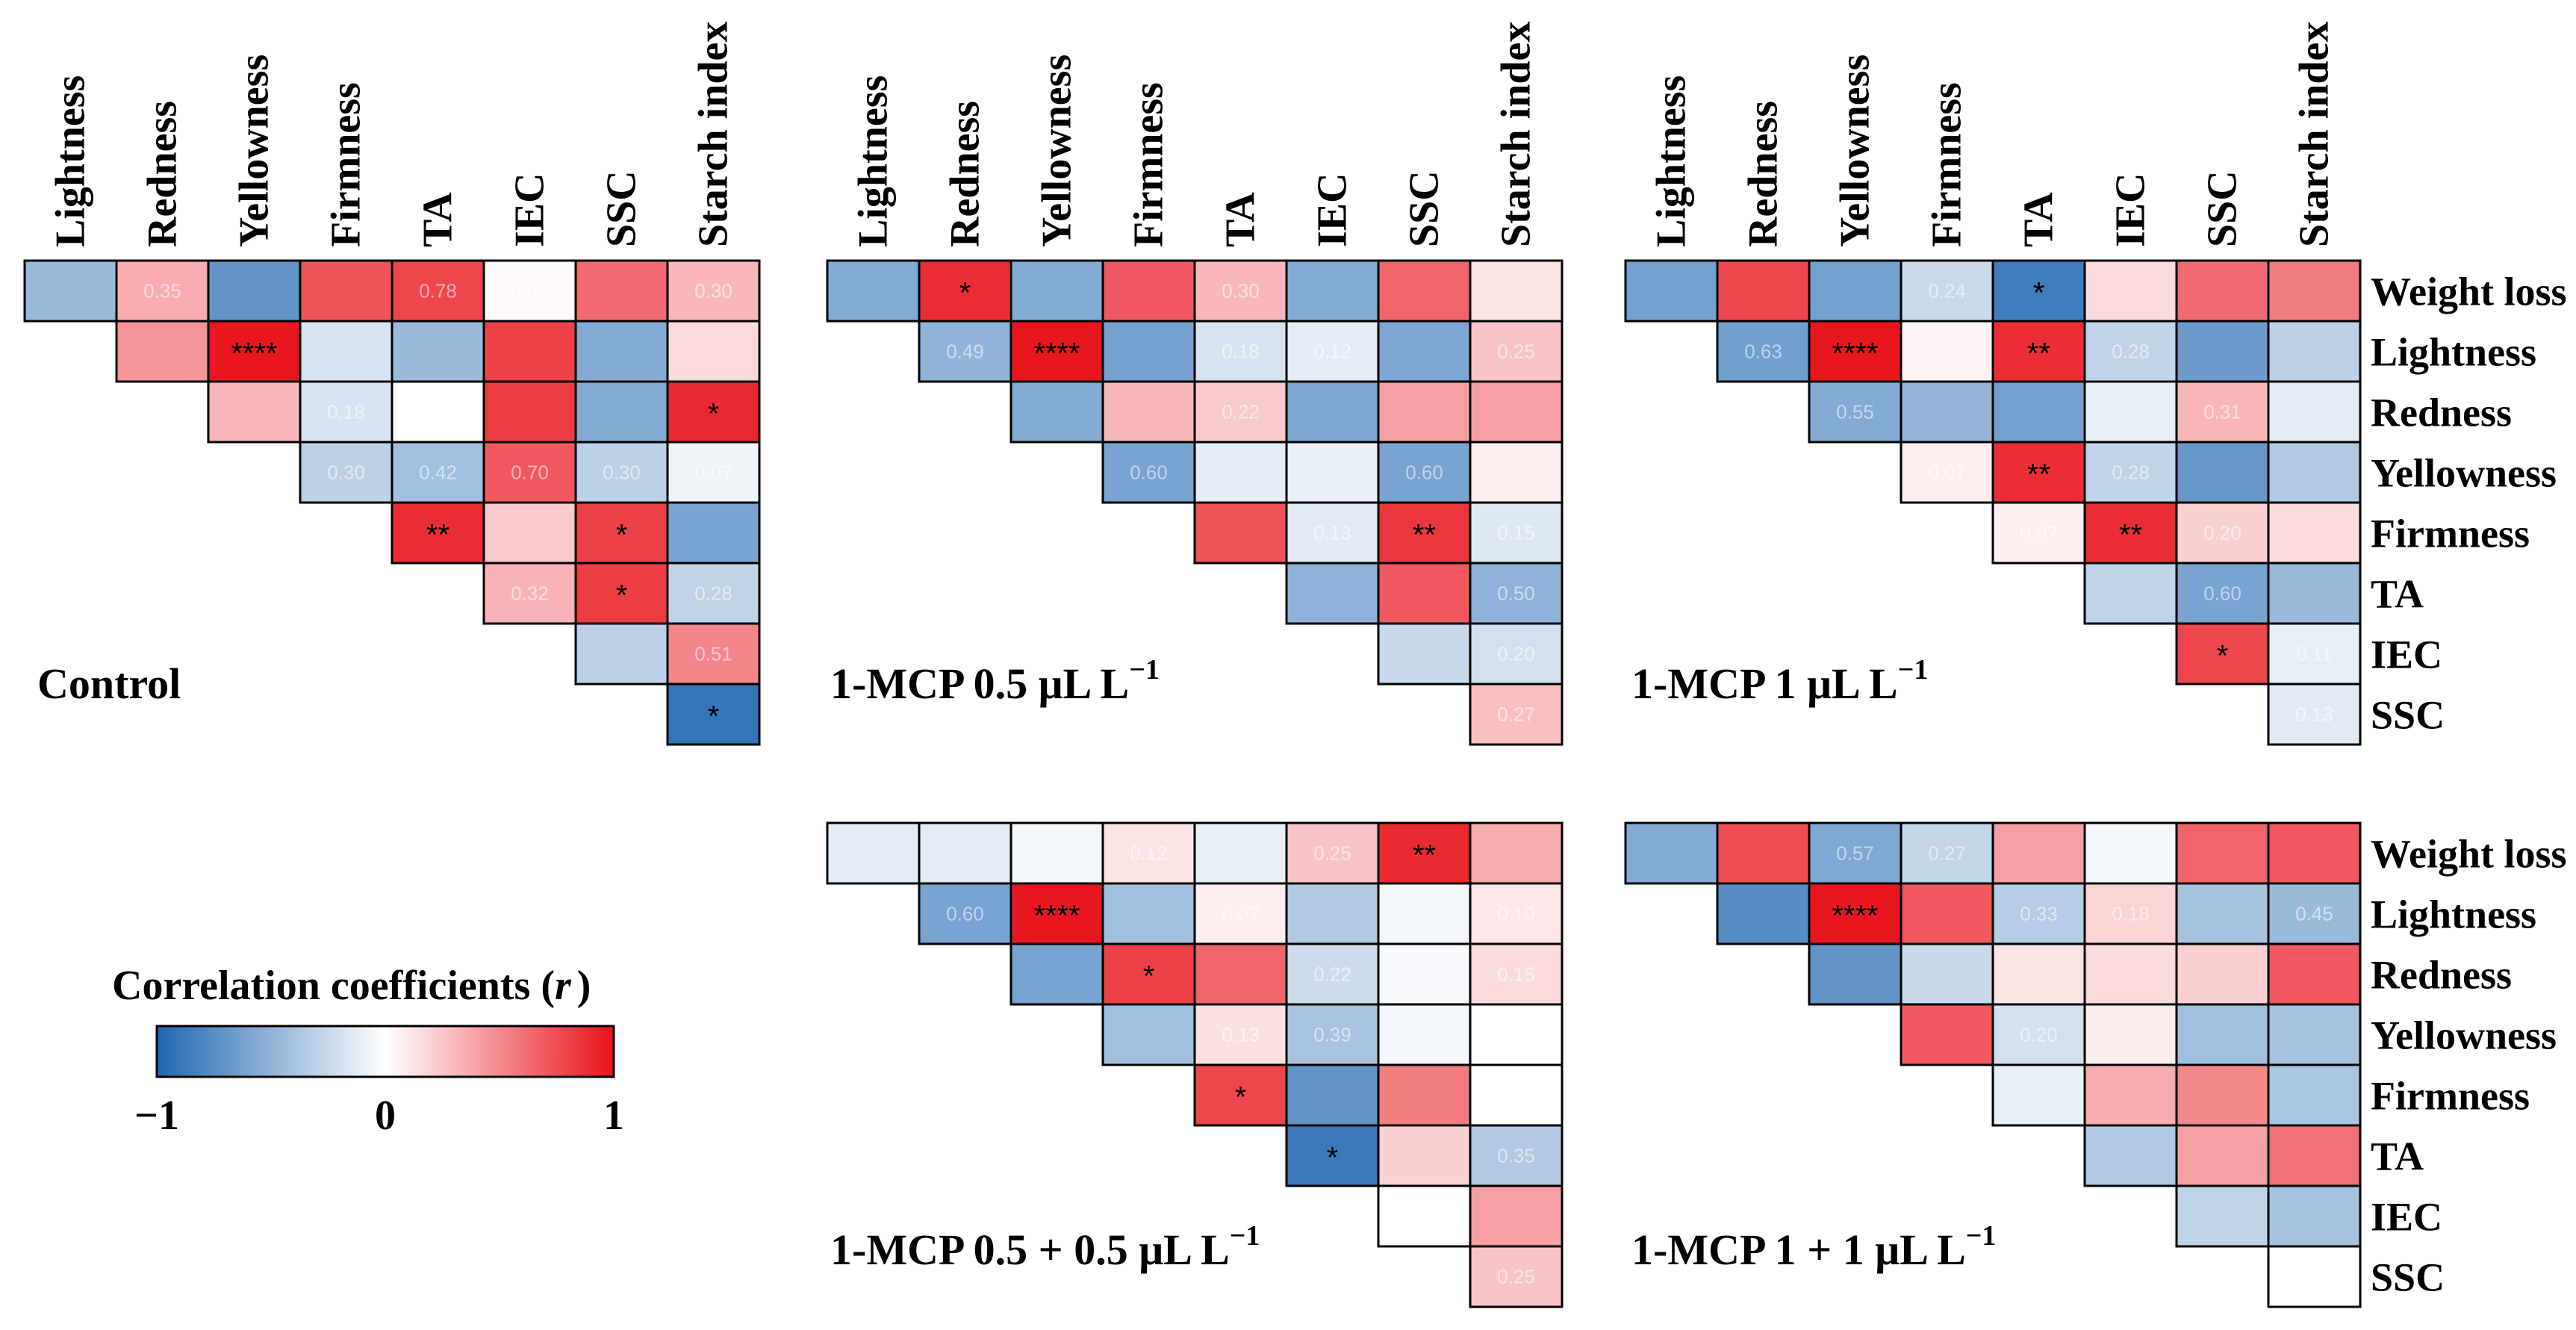  I want to click on cell-value-label: 0.11, so click(2314, 654).